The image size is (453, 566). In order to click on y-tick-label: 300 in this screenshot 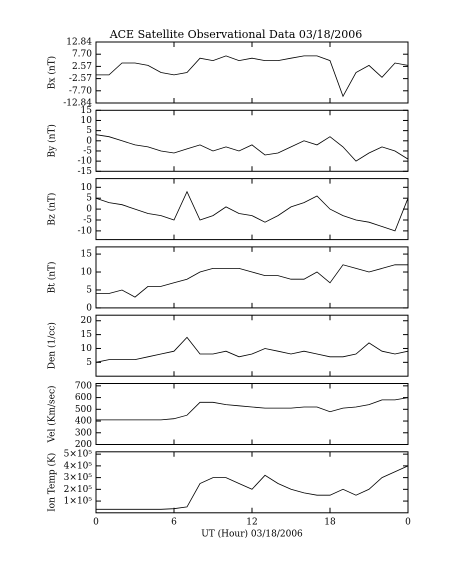, I will do `click(83, 433)`.